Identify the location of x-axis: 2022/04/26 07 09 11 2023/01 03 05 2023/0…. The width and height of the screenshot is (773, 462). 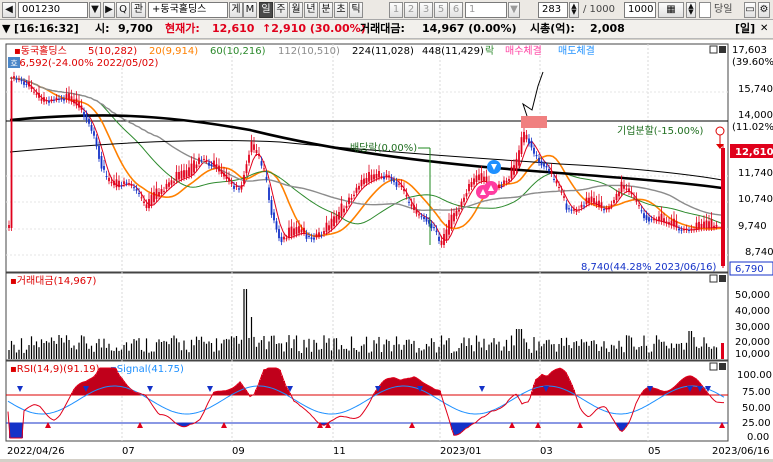
(388, 451).